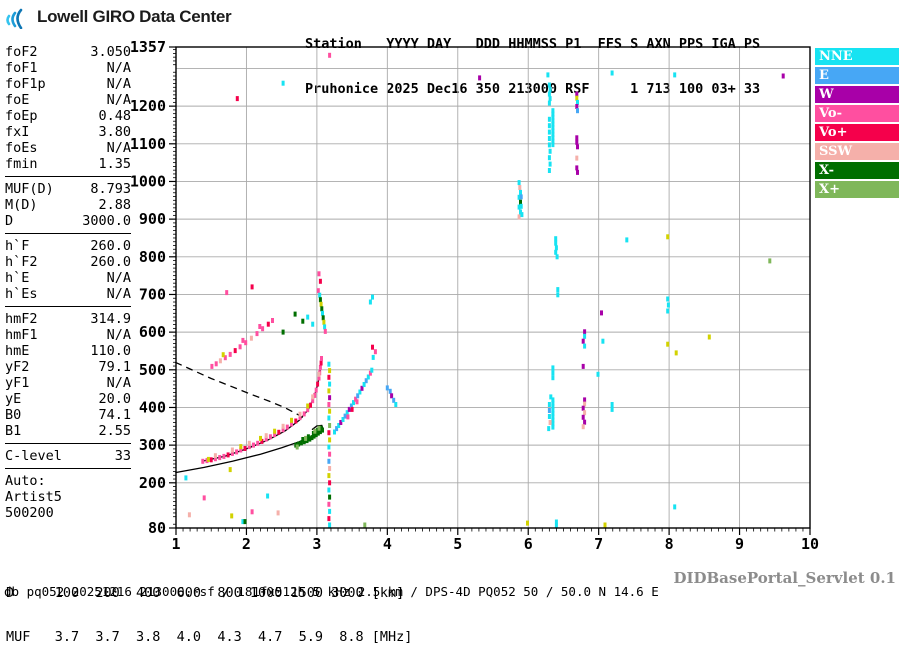  I want to click on x-tick-label: 2, so click(246, 544).